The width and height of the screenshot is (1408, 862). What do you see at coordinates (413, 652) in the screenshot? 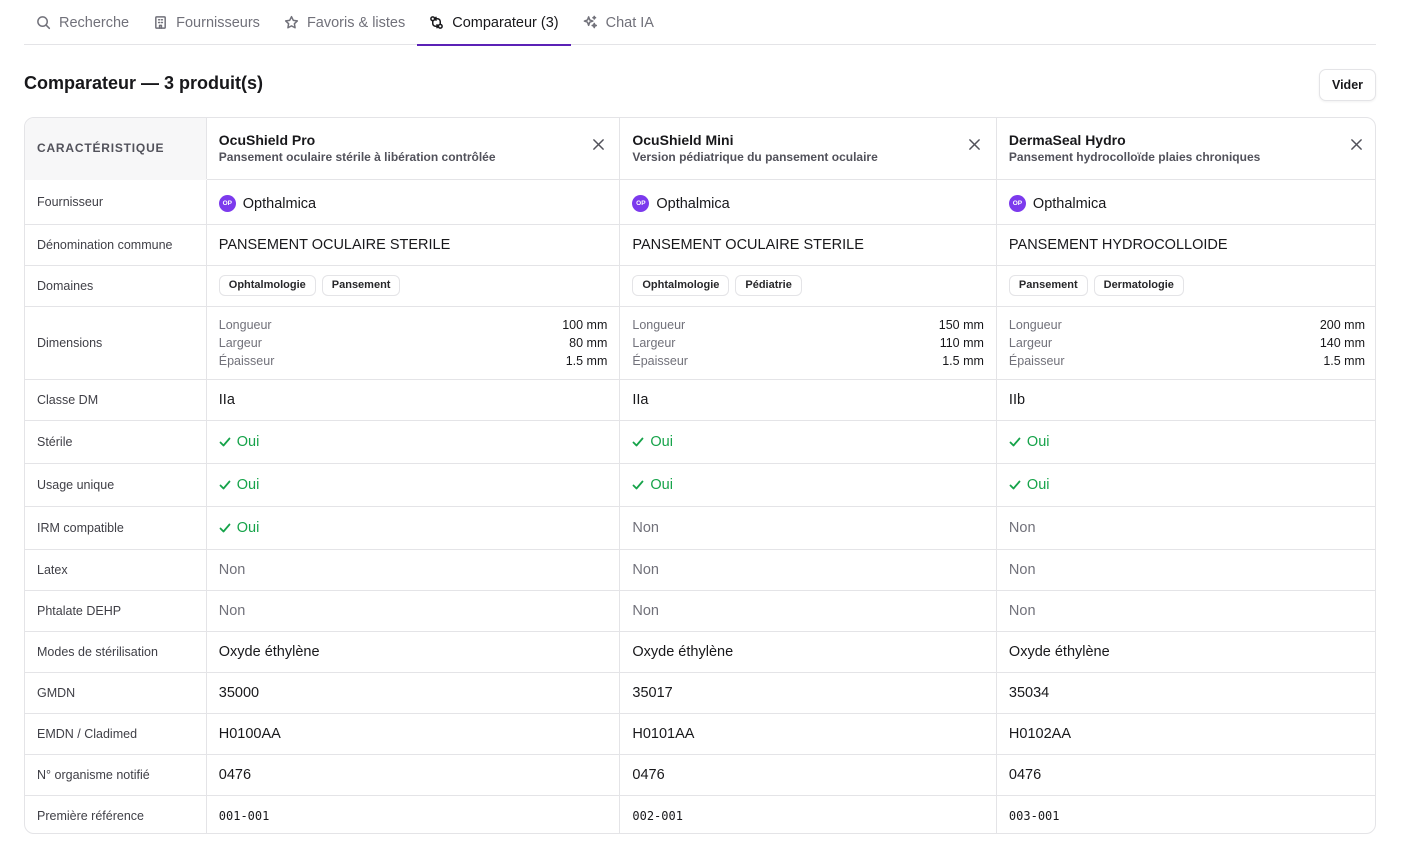
I see `sterilisation-cell: Oxyde éthylène` at bounding box center [413, 652].